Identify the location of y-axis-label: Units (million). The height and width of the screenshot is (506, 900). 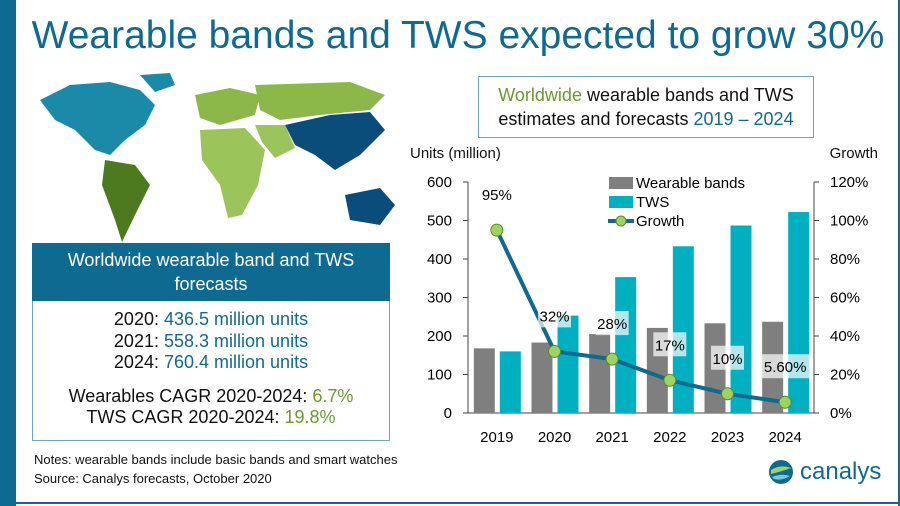
(455, 153).